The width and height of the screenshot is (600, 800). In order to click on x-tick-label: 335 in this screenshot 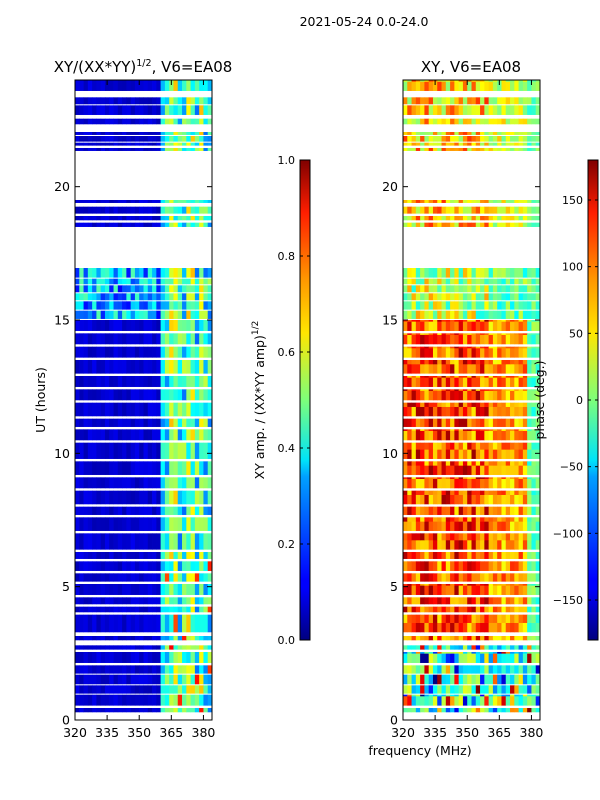, I will do `click(435, 732)`.